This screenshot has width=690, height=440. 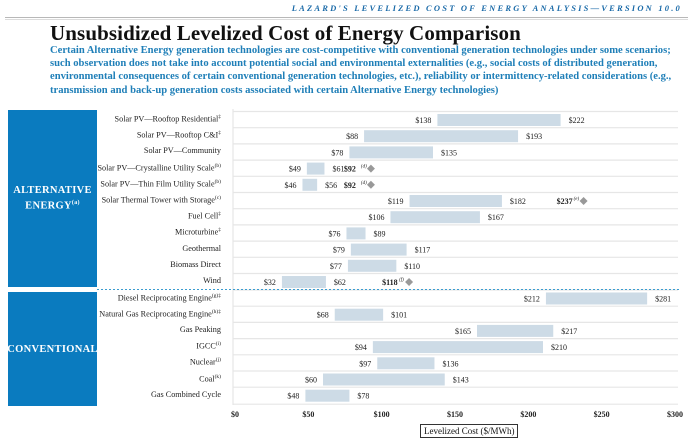 I want to click on high-value-label: $62, so click(x=340, y=282).